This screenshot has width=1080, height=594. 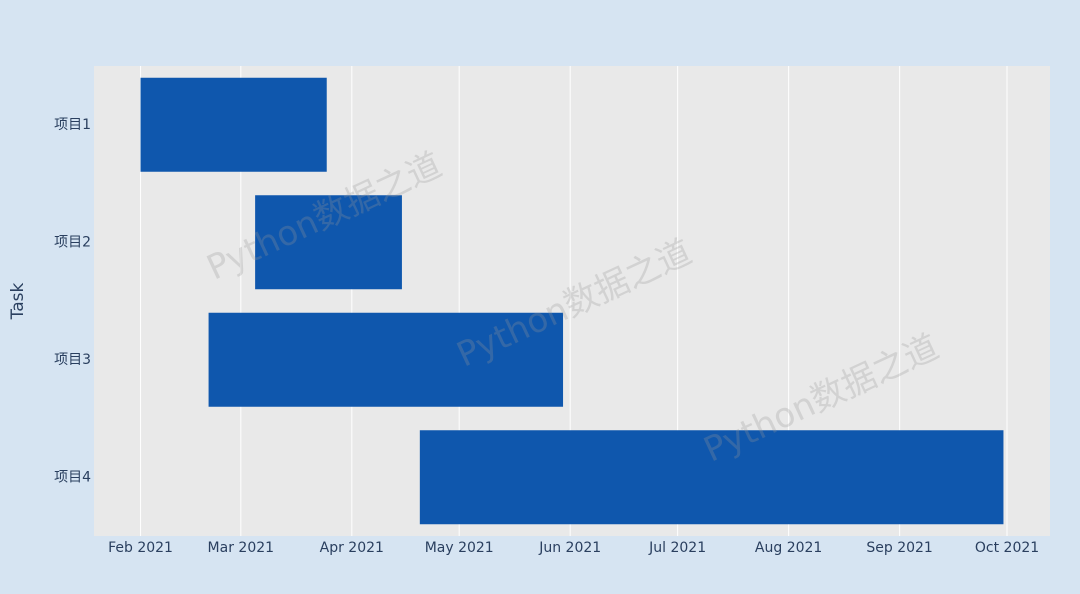 I want to click on x-tick-label: Jul 2021, so click(x=677, y=548).